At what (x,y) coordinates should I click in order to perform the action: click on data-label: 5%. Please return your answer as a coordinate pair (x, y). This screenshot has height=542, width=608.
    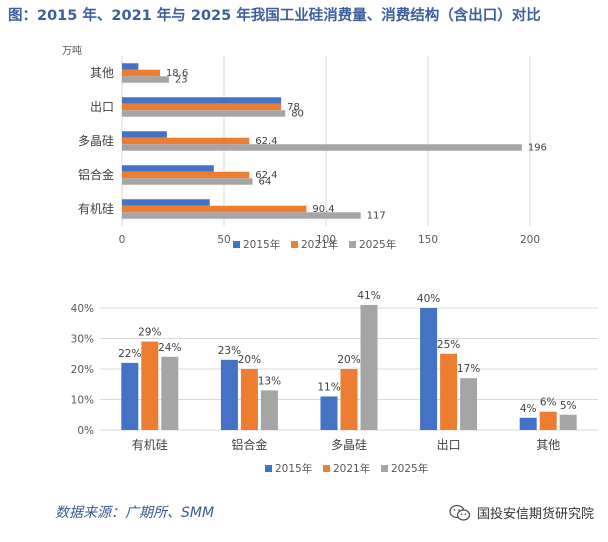
    Looking at the image, I should click on (568, 406).